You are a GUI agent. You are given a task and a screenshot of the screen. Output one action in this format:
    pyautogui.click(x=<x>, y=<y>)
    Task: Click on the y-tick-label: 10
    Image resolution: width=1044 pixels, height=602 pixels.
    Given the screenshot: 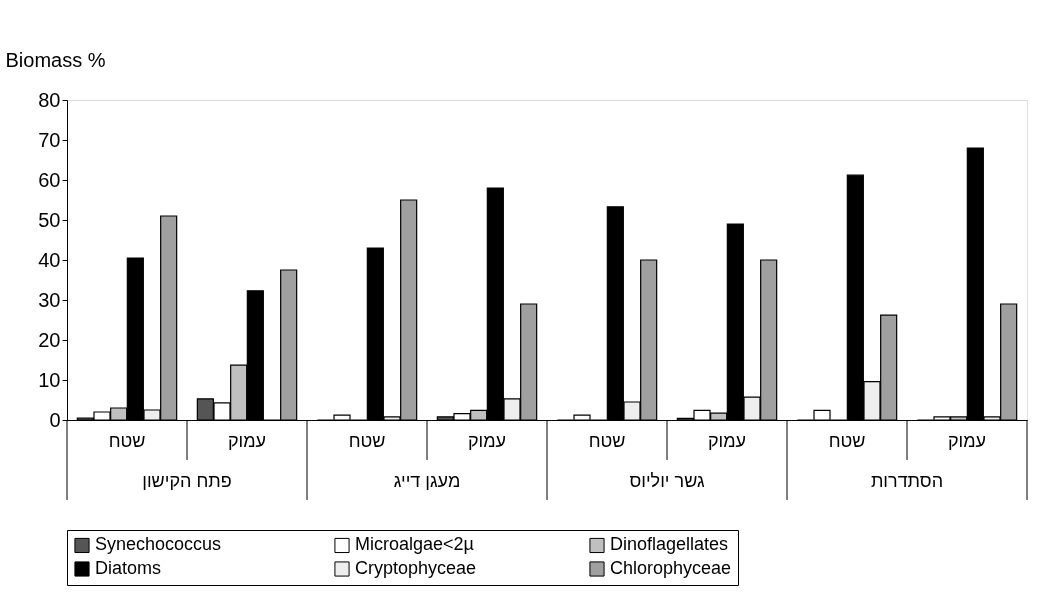 What is the action you would take?
    pyautogui.click(x=49, y=379)
    